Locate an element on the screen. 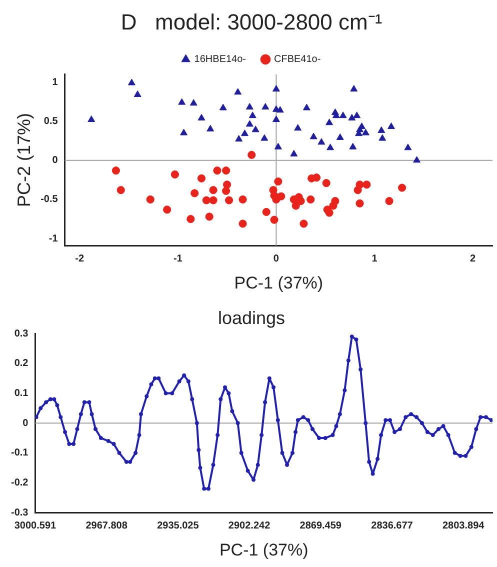 Image resolution: width=497 pixels, height=567 pixels. x-tick-label: -2 is located at coordinates (79, 258).